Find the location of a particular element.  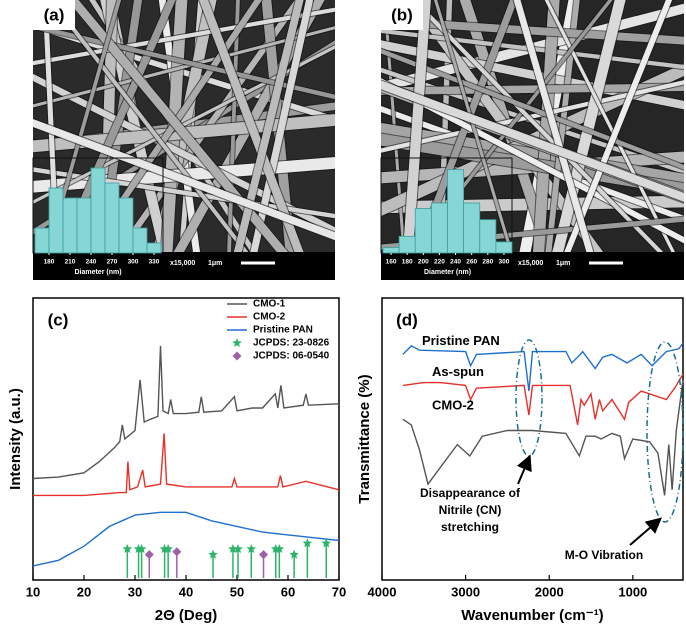

x-tick-label: 210 is located at coordinates (70, 262).